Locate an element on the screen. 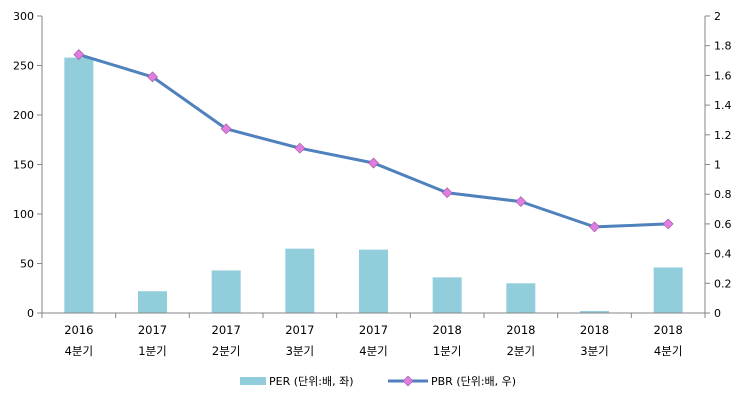  right-tick-label: 2 is located at coordinates (717, 16).